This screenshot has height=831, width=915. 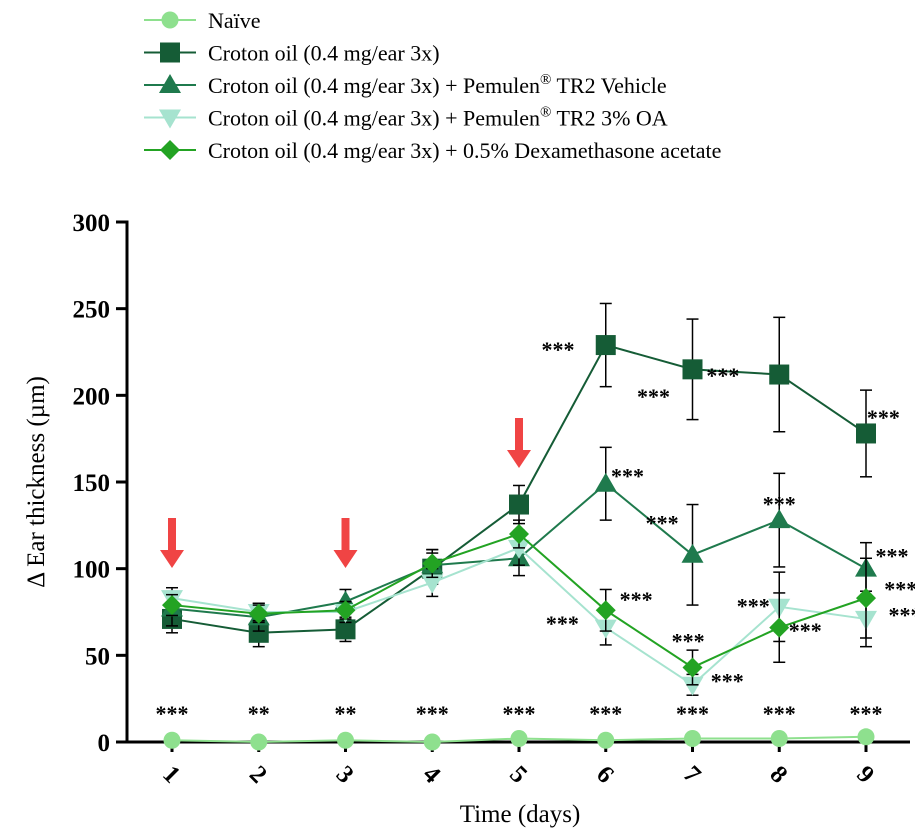 I want to click on x-tick-label: 5, so click(x=518, y=775).